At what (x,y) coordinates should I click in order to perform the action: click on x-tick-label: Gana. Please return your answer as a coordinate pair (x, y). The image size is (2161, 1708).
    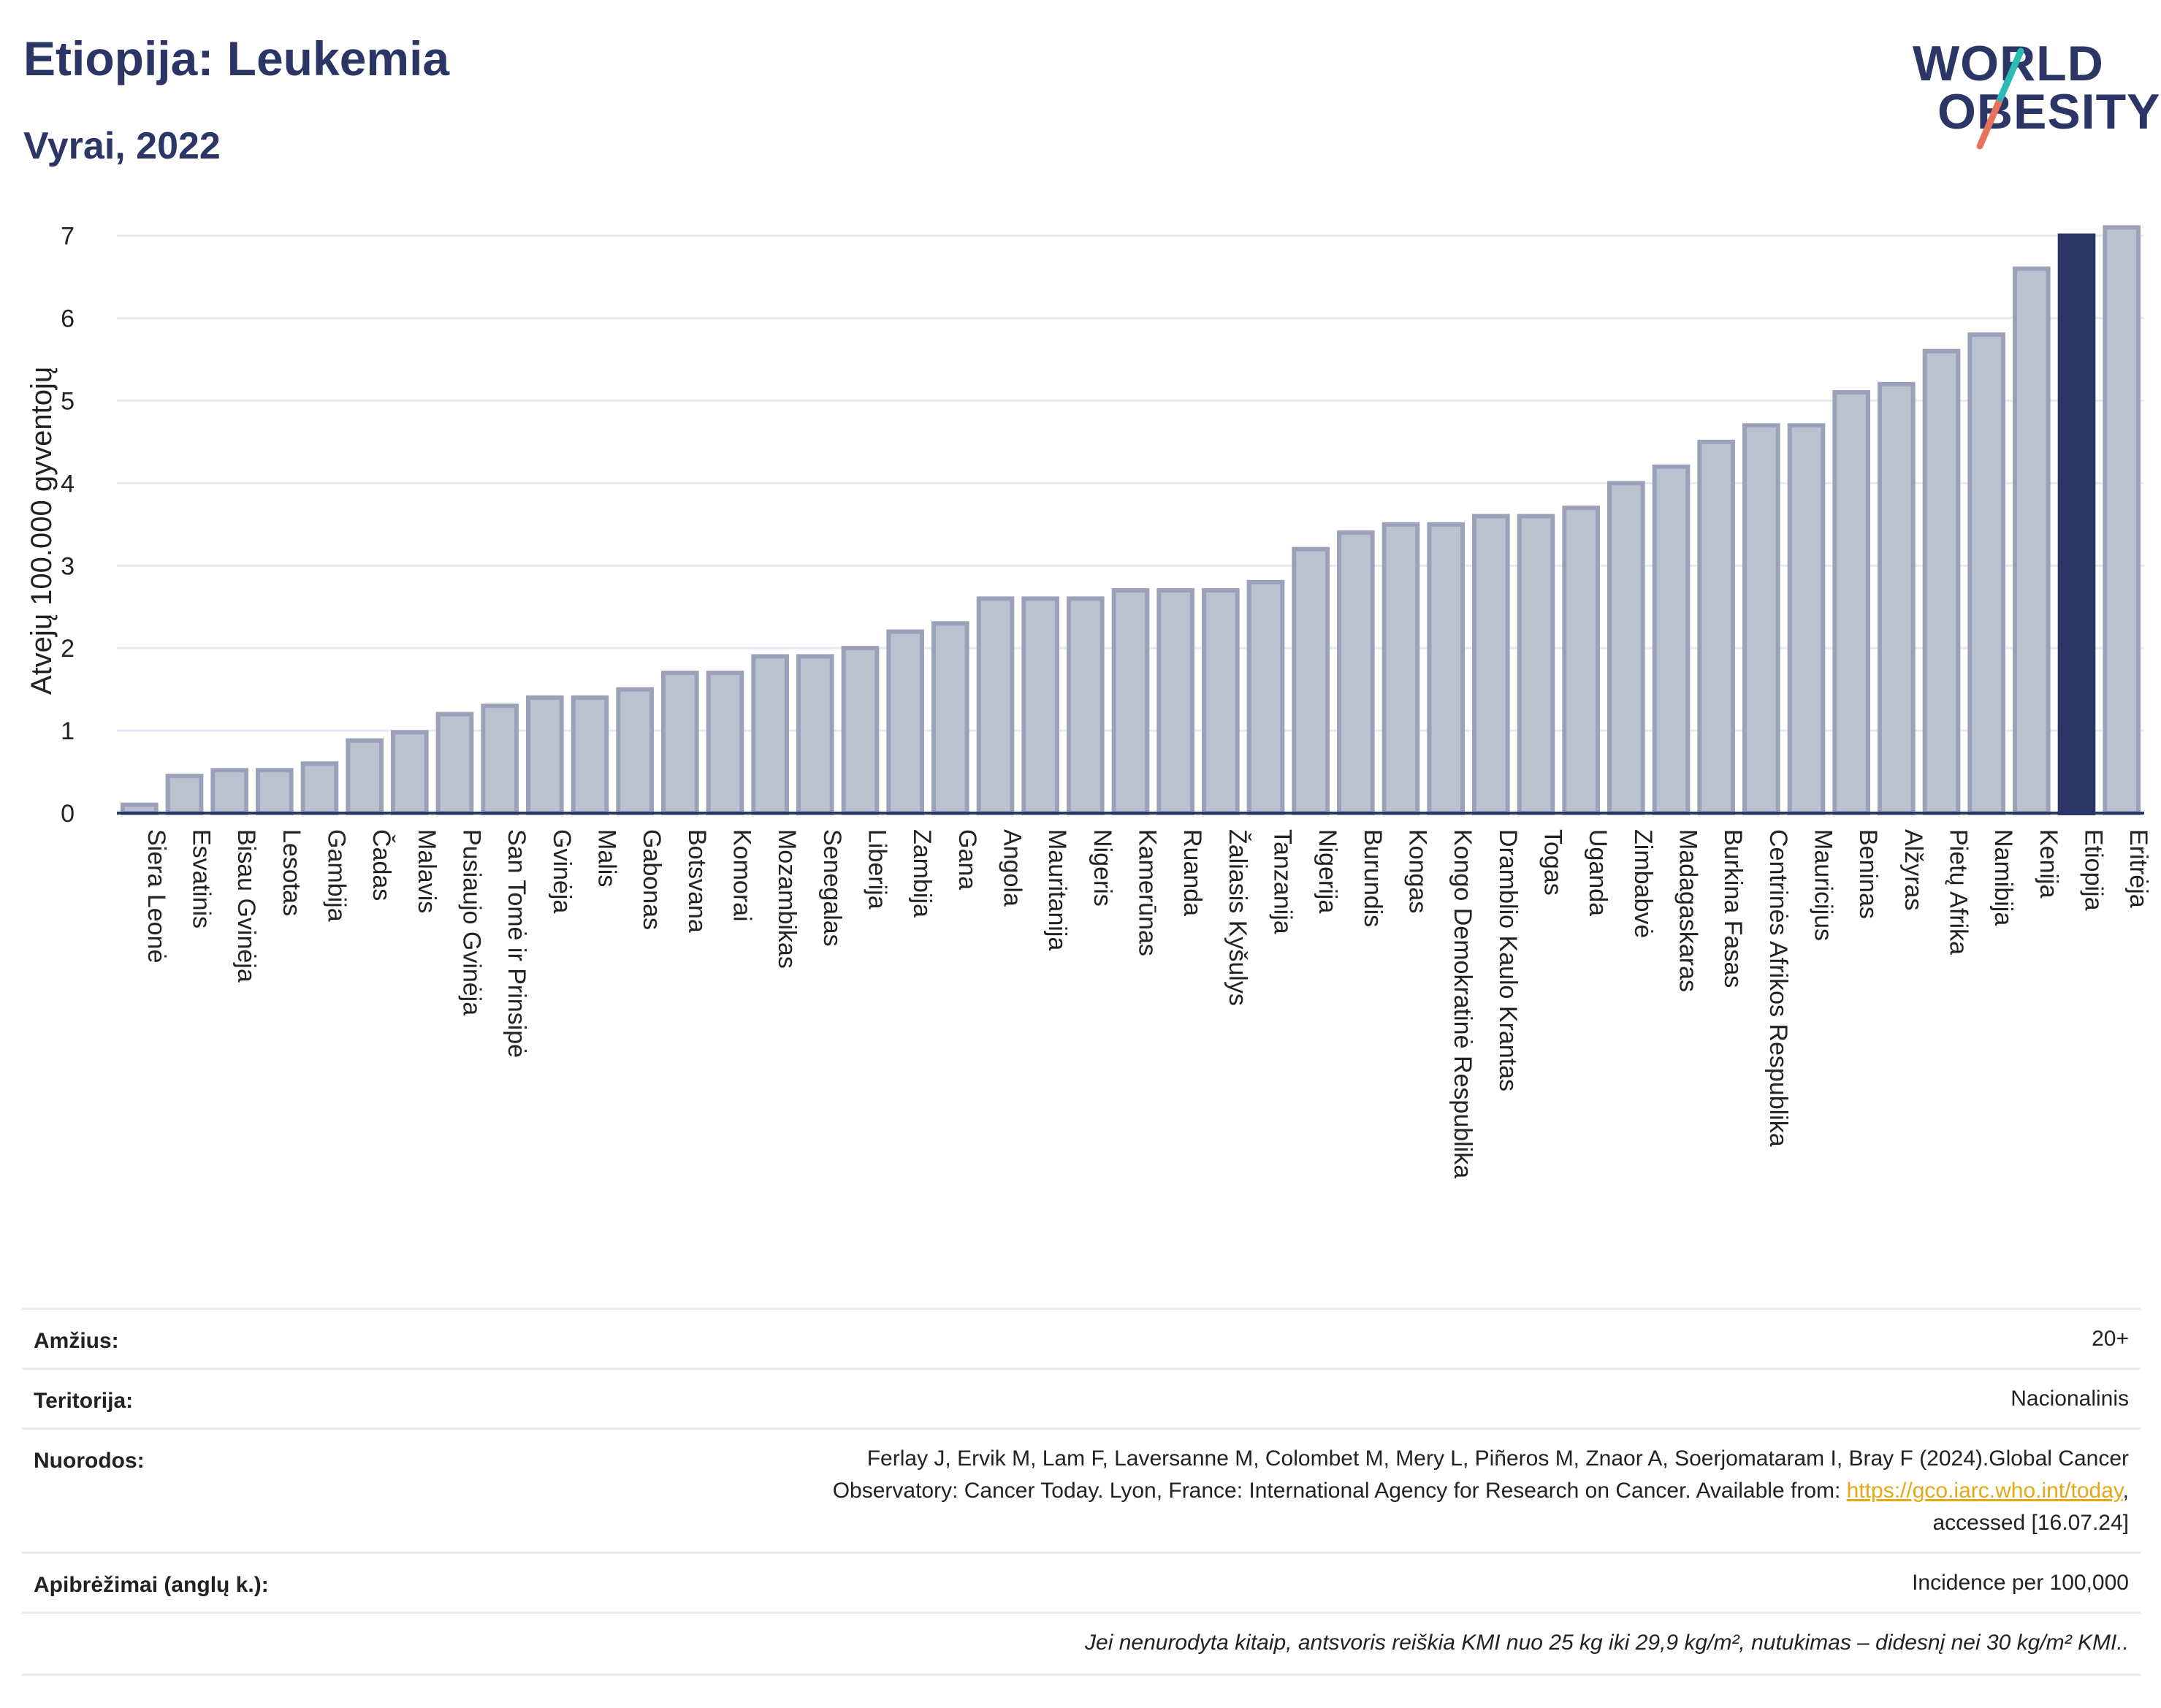
    Looking at the image, I should click on (967, 860).